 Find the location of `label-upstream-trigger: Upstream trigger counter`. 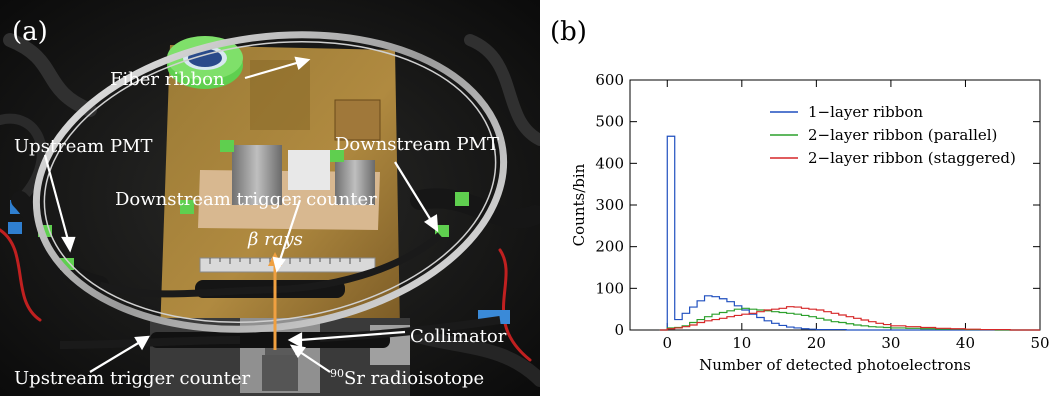

label-upstream-trigger: Upstream trigger counter is located at coordinates (132, 378).